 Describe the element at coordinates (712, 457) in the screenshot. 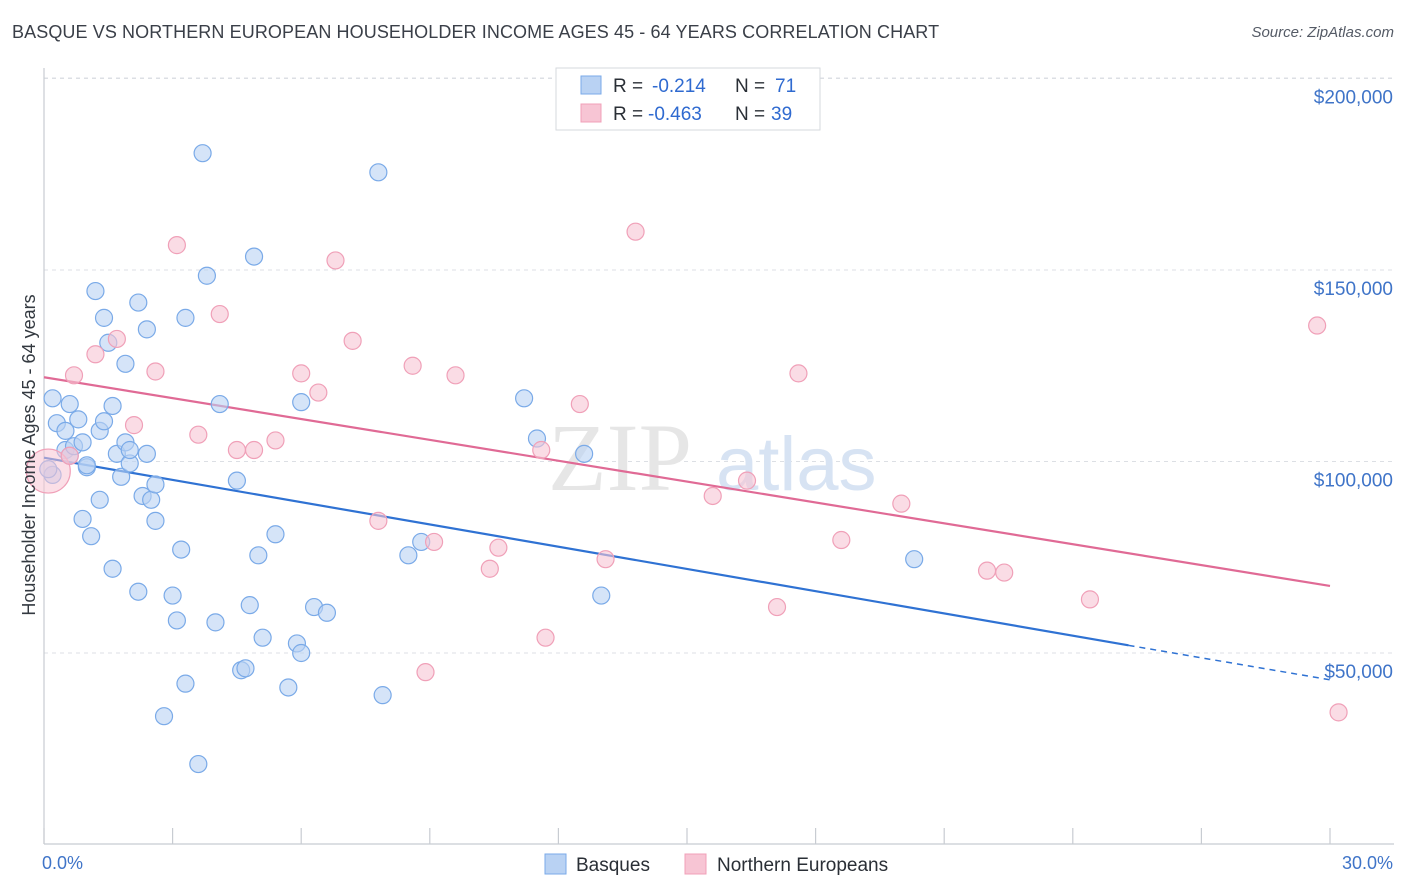

I see `watermark: ZIP atlas` at that location.